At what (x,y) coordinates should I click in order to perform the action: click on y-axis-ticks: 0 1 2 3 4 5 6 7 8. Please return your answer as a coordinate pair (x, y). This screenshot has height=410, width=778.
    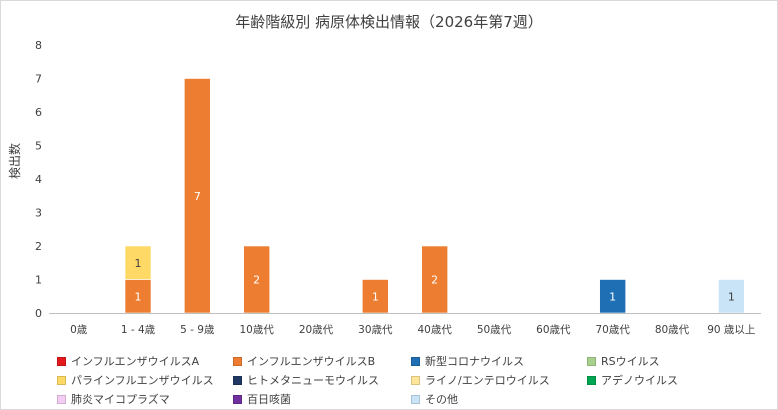
    Looking at the image, I should click on (38, 179).